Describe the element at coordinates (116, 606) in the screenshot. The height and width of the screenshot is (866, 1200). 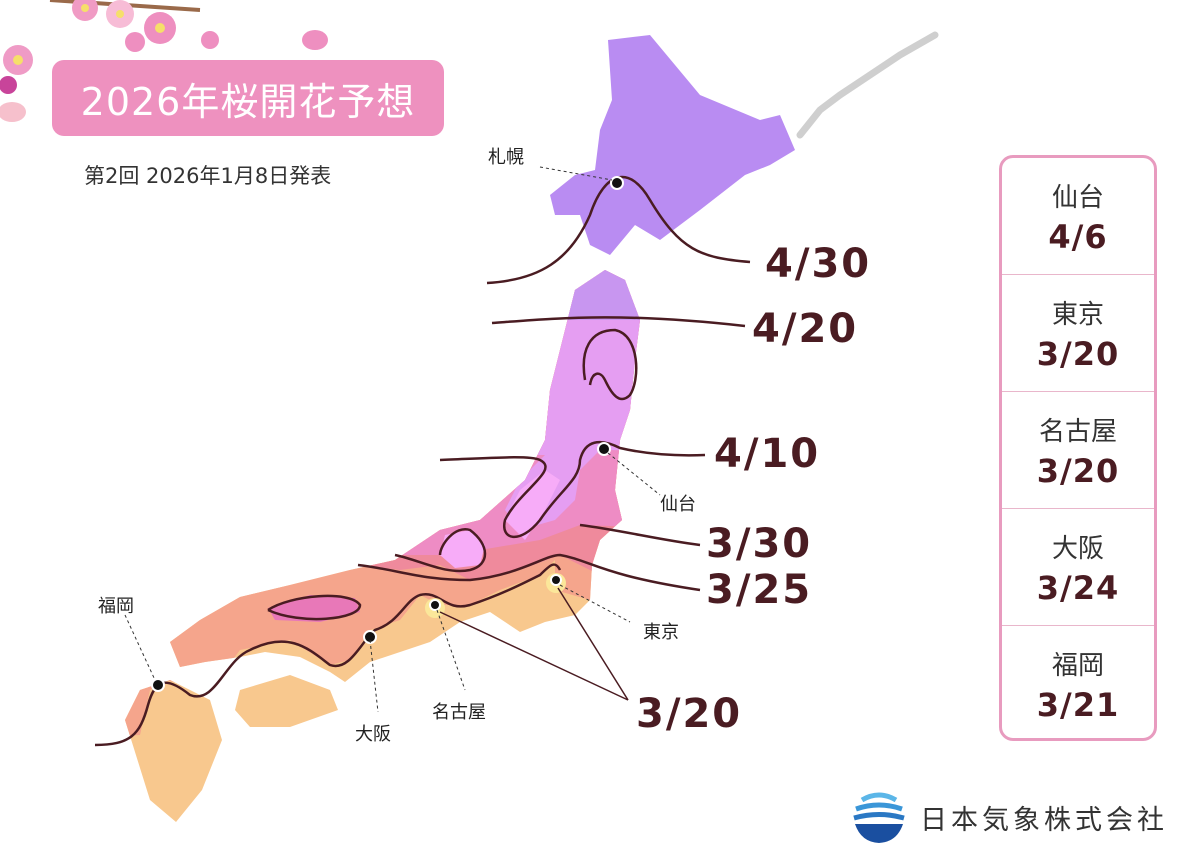
I see `city-label-fukuoka: 福岡` at that location.